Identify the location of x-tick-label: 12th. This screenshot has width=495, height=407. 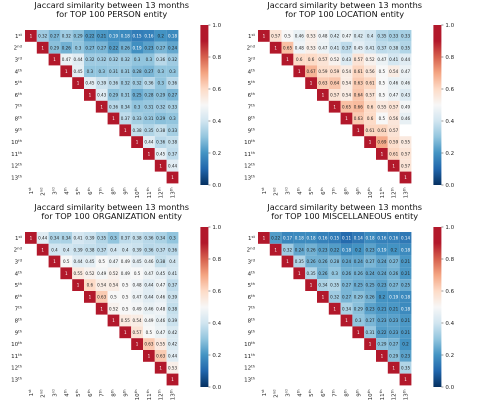
(394, 192).